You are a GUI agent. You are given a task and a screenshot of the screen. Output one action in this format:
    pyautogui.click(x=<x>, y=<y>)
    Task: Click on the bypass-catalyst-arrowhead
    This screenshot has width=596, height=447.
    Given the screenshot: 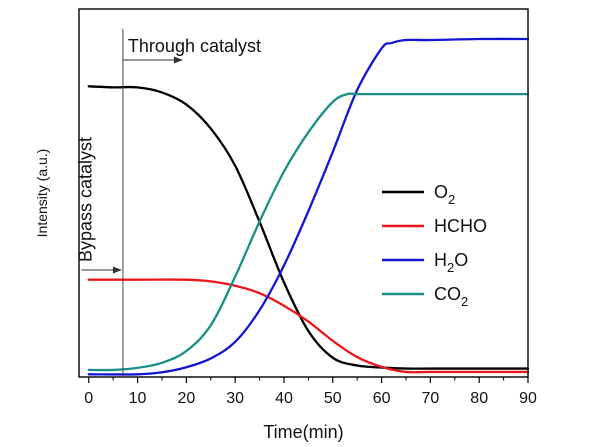 What is the action you would take?
    pyautogui.click(x=117, y=270)
    